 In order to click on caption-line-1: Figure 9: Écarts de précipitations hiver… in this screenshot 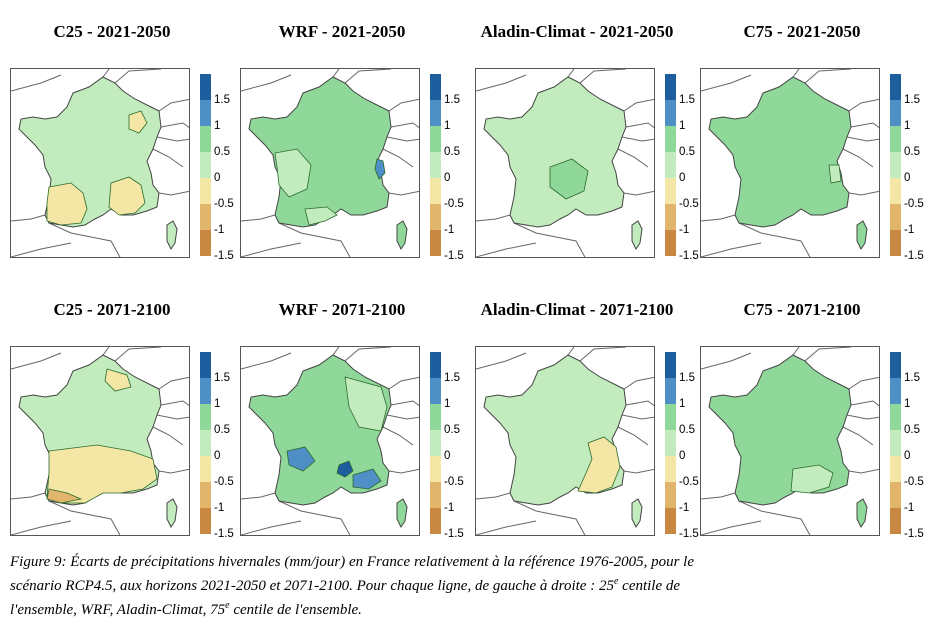, I will do `click(352, 562)`.